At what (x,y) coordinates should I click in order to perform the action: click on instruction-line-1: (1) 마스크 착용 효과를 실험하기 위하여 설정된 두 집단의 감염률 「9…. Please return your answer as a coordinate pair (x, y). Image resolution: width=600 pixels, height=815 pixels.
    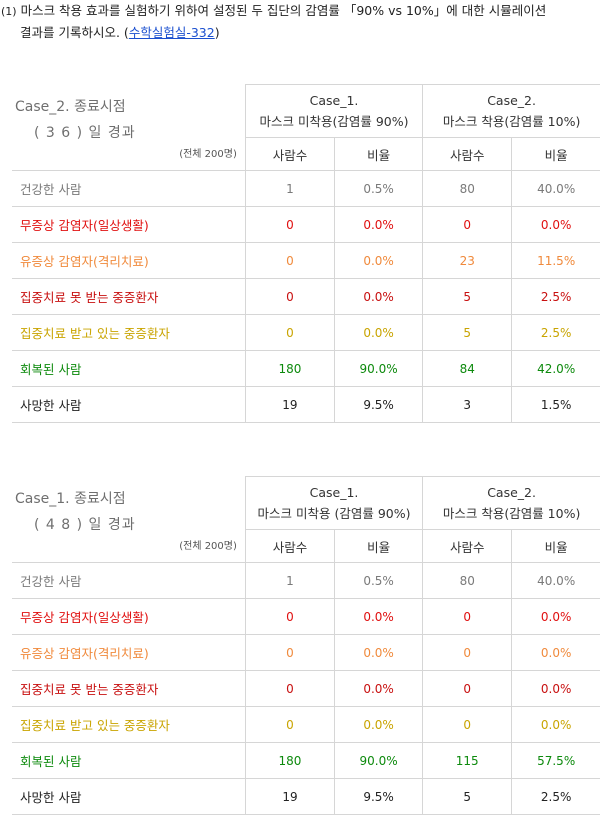
    Looking at the image, I should click on (273, 11).